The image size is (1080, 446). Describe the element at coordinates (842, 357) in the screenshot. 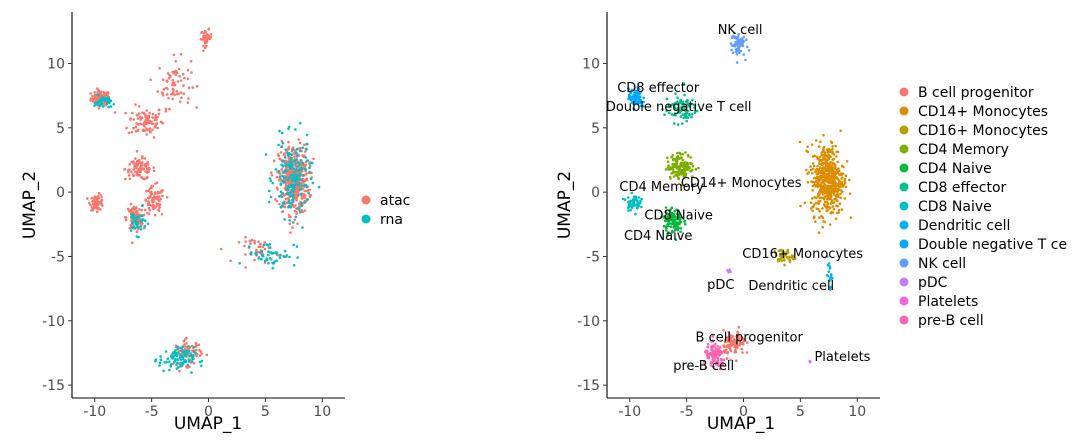

I see `cluster-label: Platelets` at that location.